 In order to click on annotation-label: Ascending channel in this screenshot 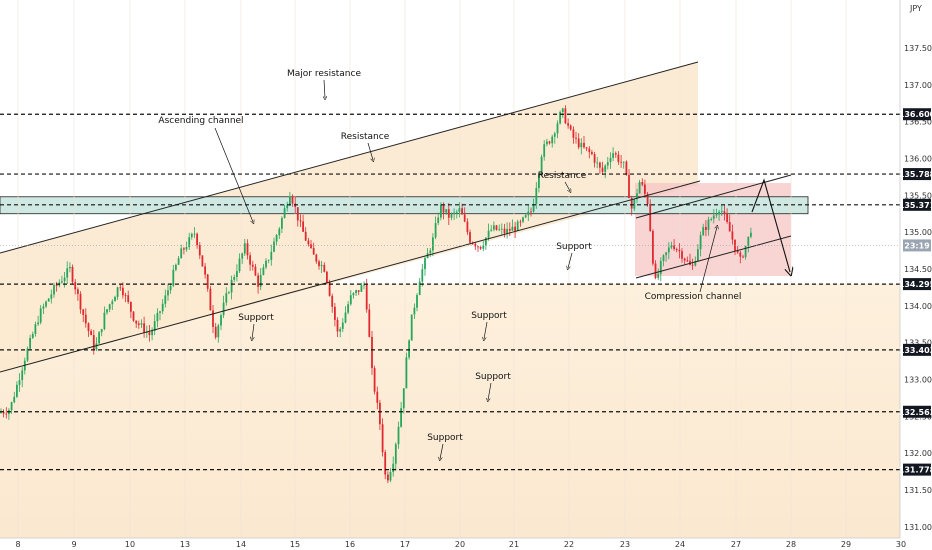, I will do `click(200, 121)`.